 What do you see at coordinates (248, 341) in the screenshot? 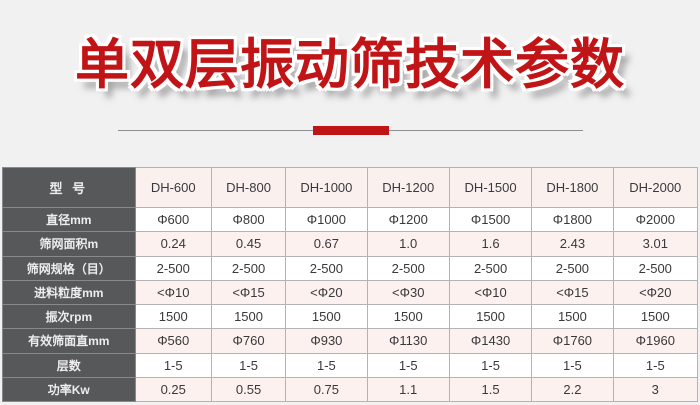
I see `value-cell: Φ760` at bounding box center [248, 341].